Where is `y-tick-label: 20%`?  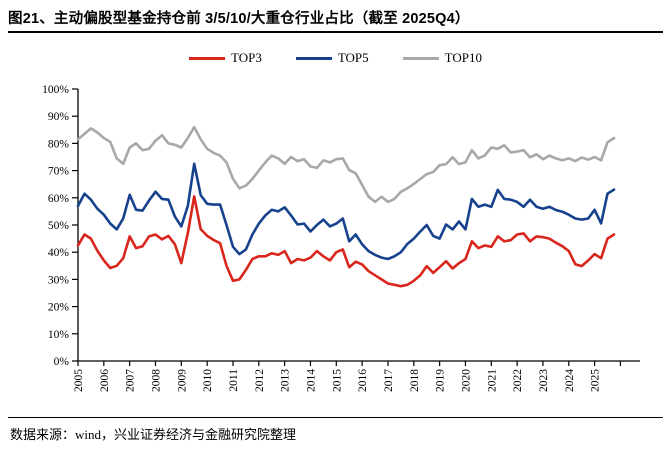 y-tick-label: 20% is located at coordinates (59, 308).